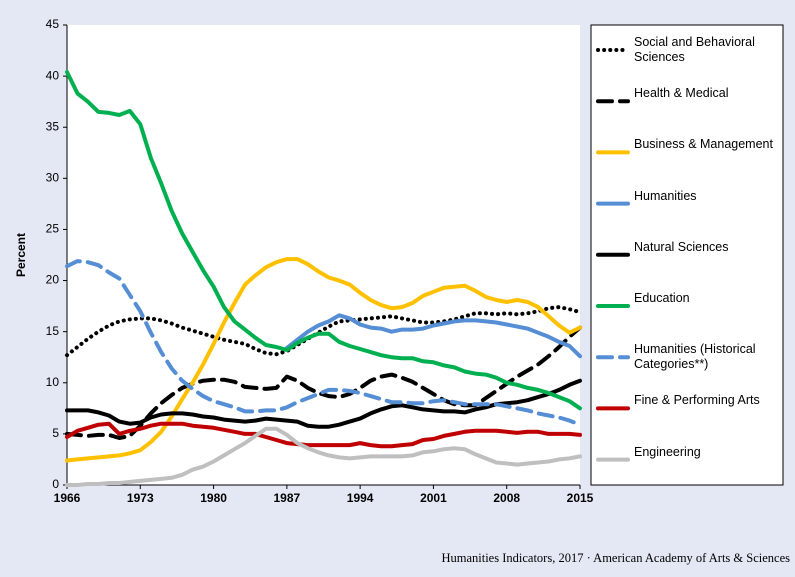 The width and height of the screenshot is (795, 577). I want to click on legend-entry: Natural Sciences, so click(681, 246).